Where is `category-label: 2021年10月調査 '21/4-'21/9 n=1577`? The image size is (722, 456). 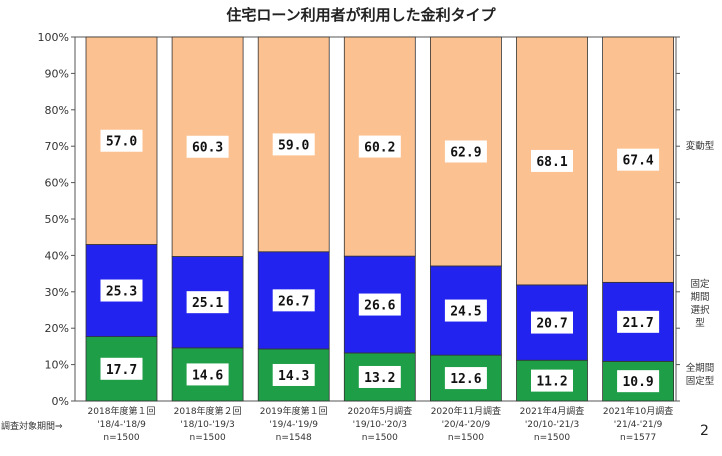
category-label: 2021年10月調査 '21/4-'21/9 n=1577 is located at coordinates (638, 425).